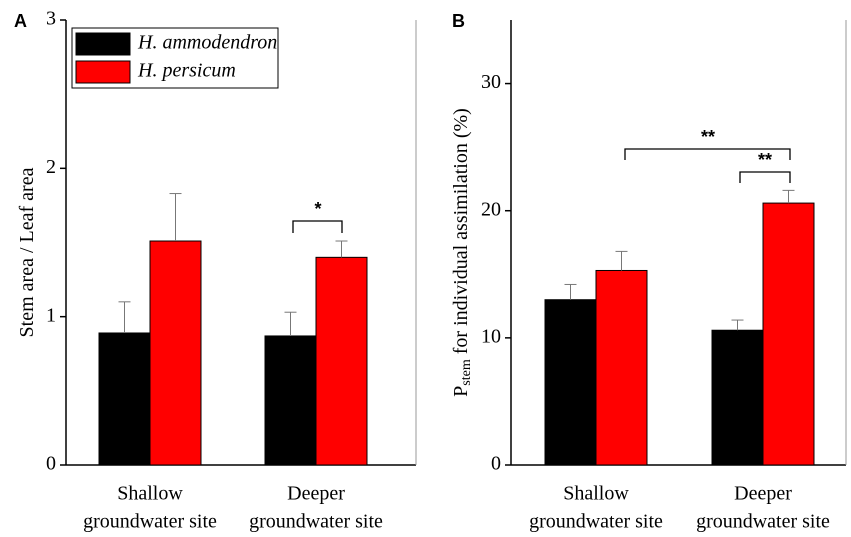 This screenshot has height=537, width=851. I want to click on y-tick-label: 1, so click(51, 315).